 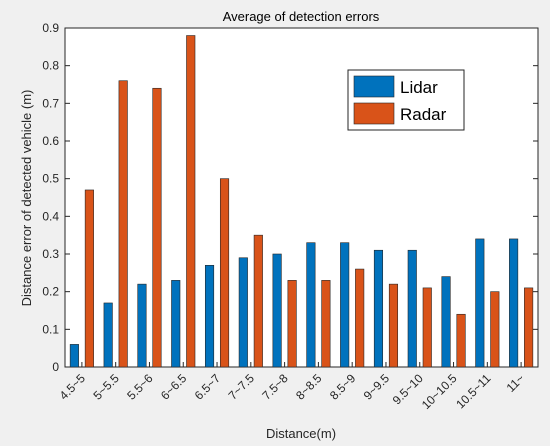 What do you see at coordinates (50, 216) in the screenshot?
I see `y-tick-label: 0.4` at bounding box center [50, 216].